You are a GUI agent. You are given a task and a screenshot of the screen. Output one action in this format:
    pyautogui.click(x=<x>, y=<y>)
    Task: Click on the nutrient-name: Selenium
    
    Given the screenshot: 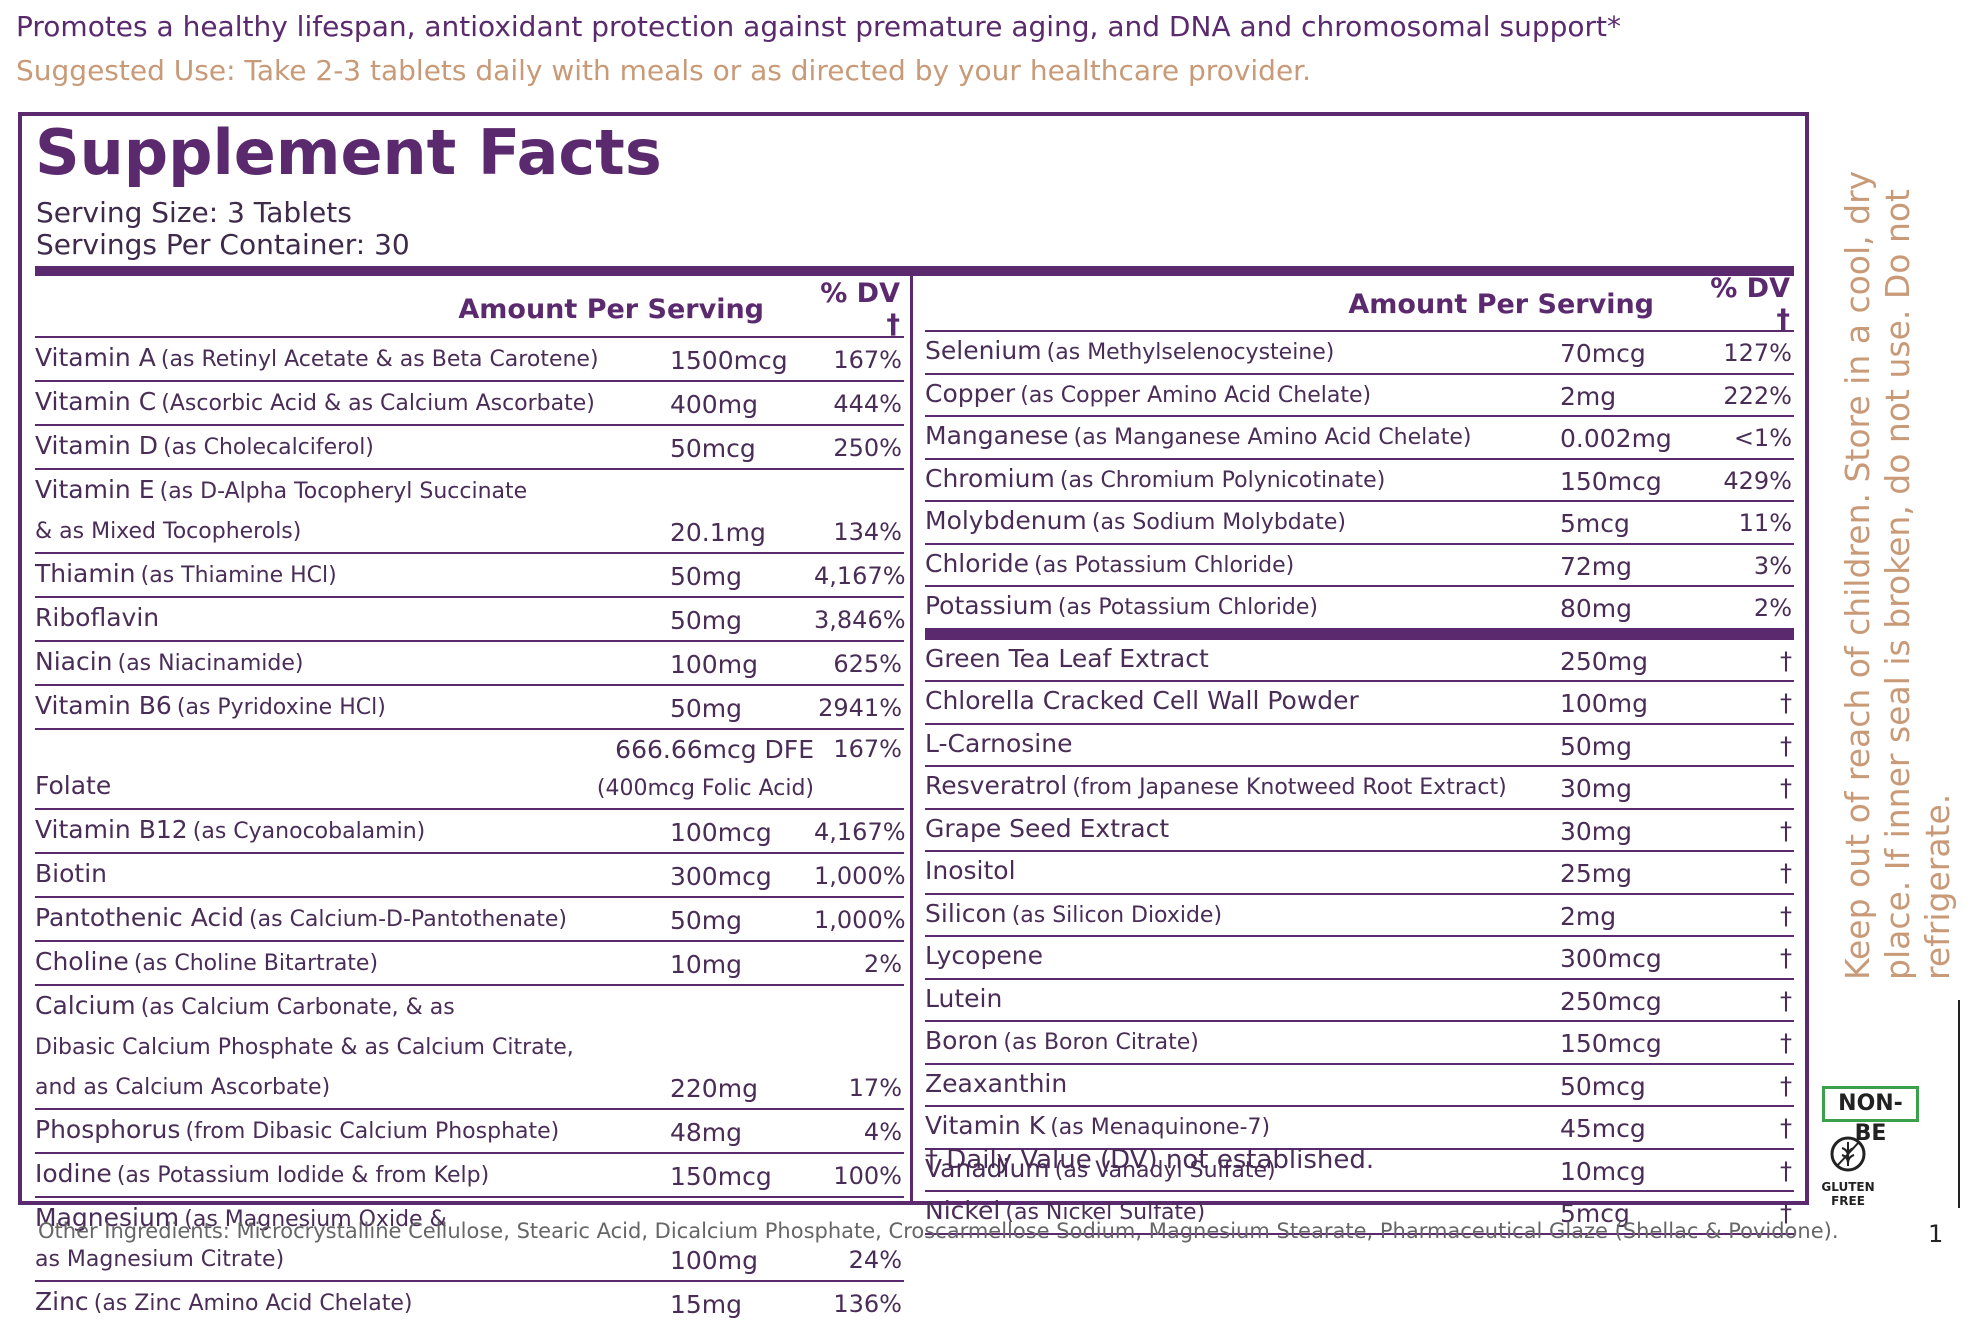 What is the action you would take?
    pyautogui.click(x=983, y=350)
    